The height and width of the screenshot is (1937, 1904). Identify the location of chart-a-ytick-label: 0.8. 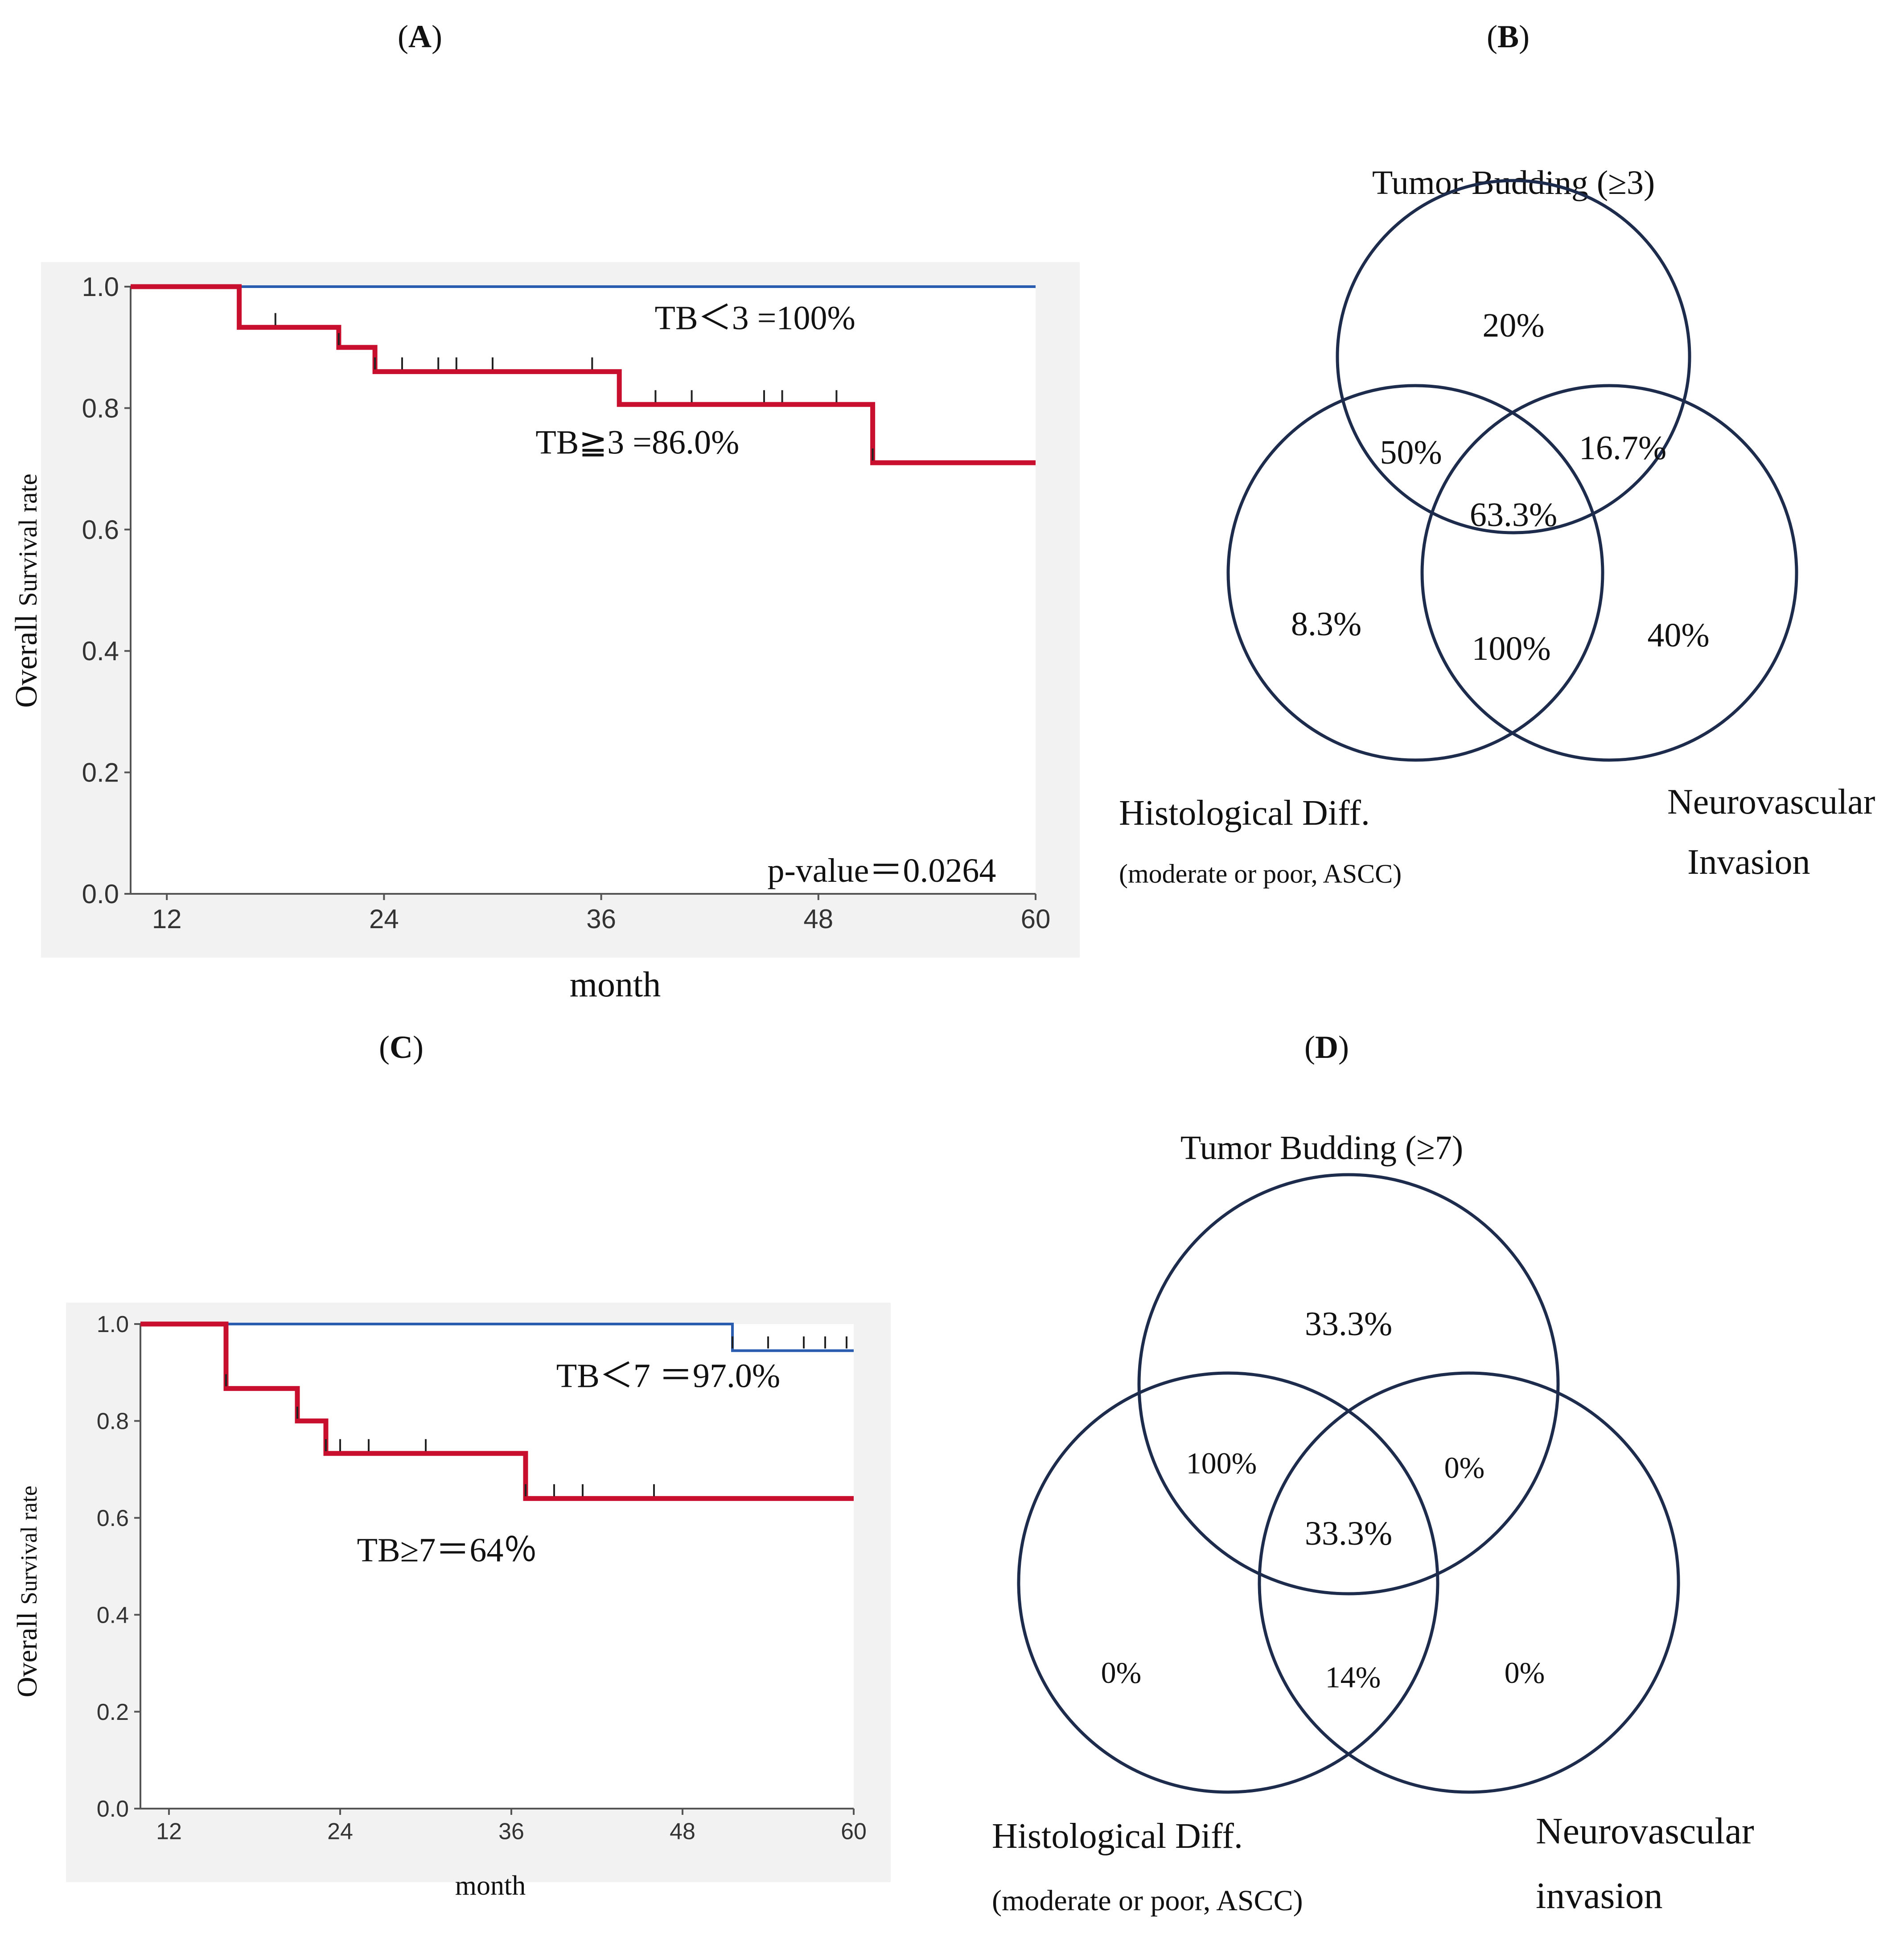
(100, 408).